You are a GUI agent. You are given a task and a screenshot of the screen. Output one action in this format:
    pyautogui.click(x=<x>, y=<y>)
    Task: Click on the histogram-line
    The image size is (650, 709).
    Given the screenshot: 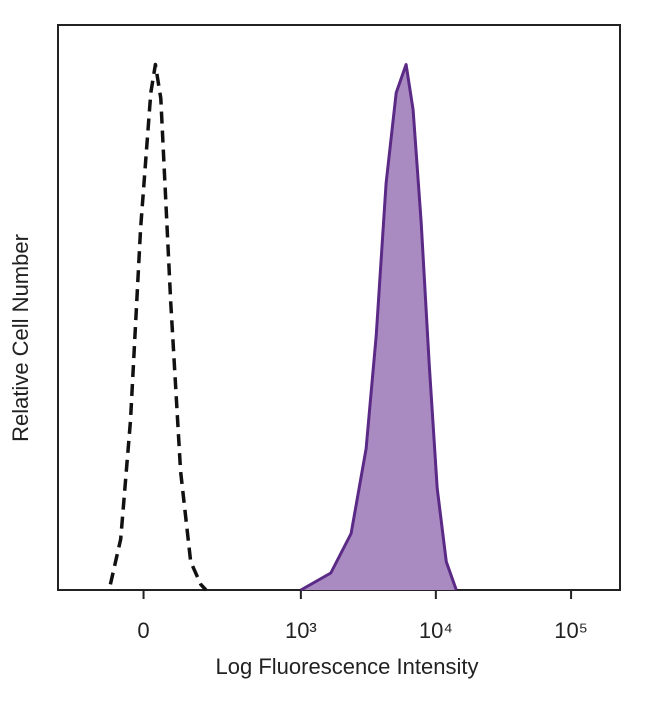 What is the action you would take?
    pyautogui.click(x=158, y=327)
    